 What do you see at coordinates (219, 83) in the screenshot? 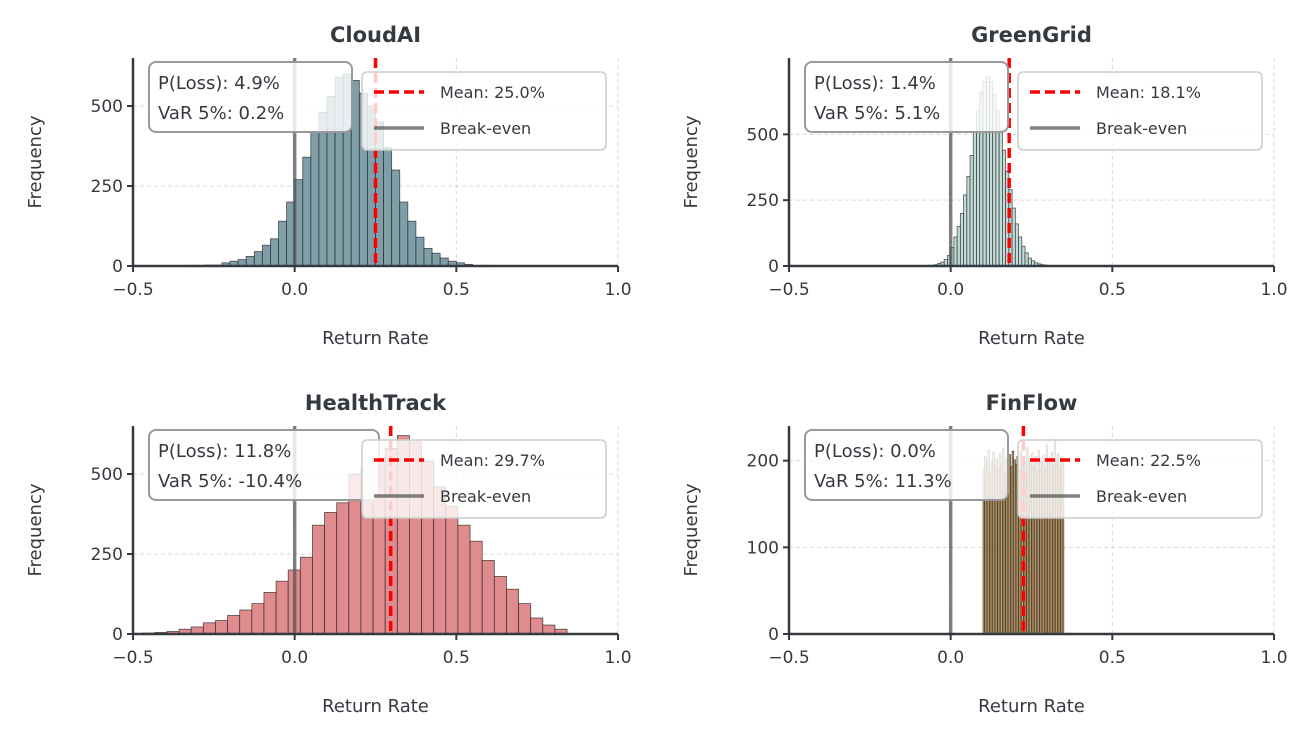
I see `stats-p-loss: P(Loss): 4.9%` at bounding box center [219, 83].